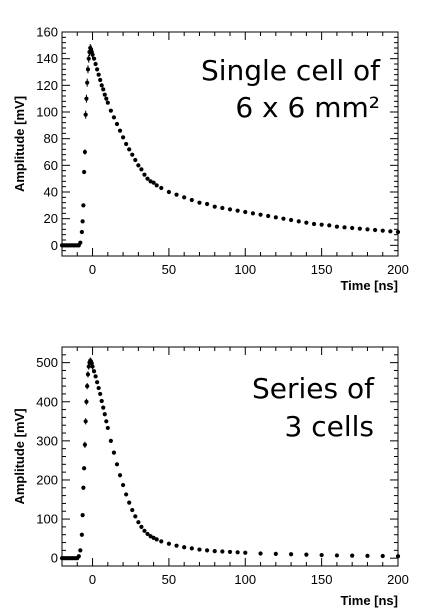 The width and height of the screenshot is (429, 613). I want to click on y-tick-label: 500, so click(47, 362).